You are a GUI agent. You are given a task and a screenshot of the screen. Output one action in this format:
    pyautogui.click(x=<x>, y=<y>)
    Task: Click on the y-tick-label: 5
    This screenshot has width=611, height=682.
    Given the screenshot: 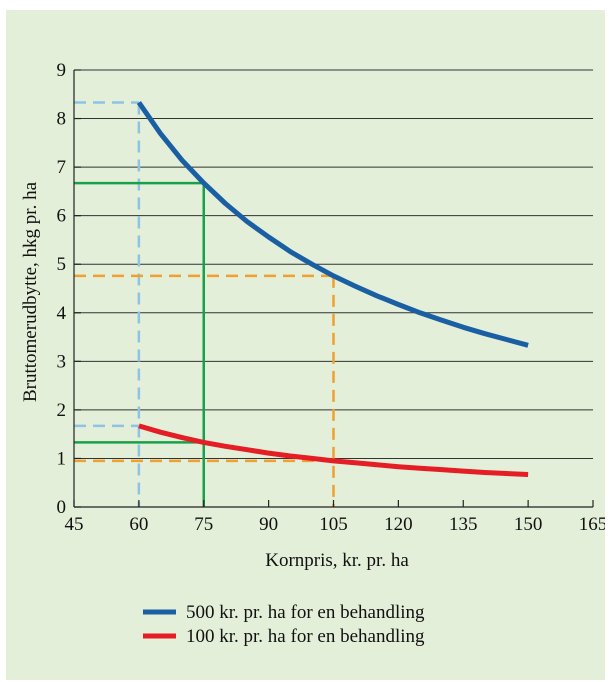 What is the action you would take?
    pyautogui.click(x=62, y=264)
    